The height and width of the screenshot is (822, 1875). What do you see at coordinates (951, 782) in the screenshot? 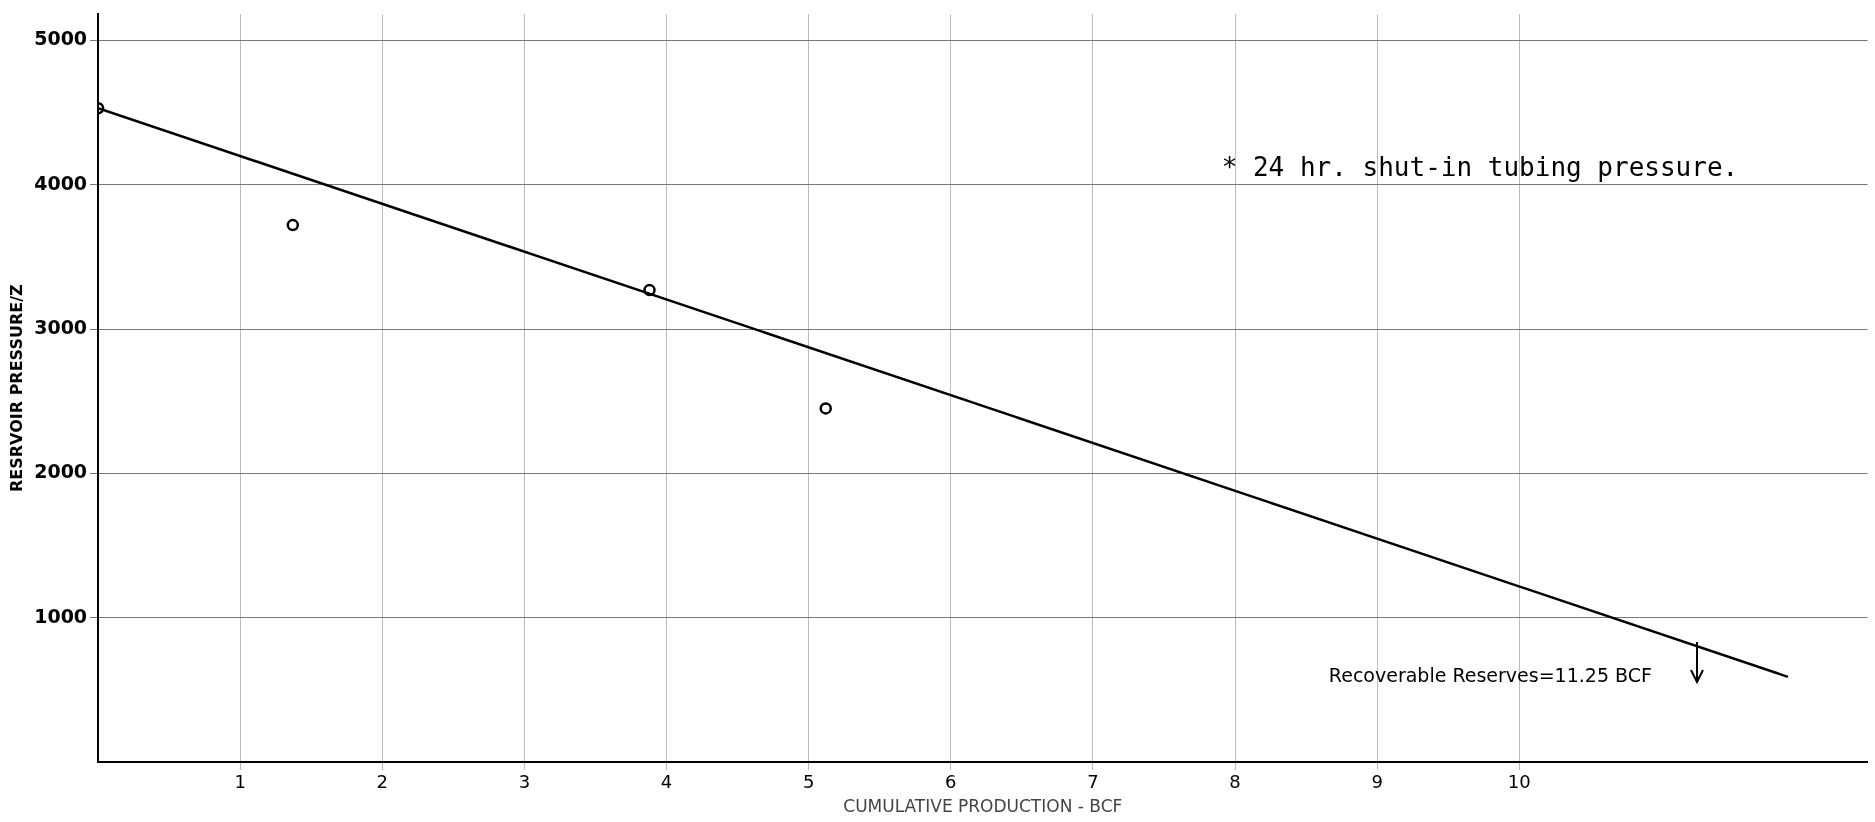
I see `x-tick-label: 6` at bounding box center [951, 782].